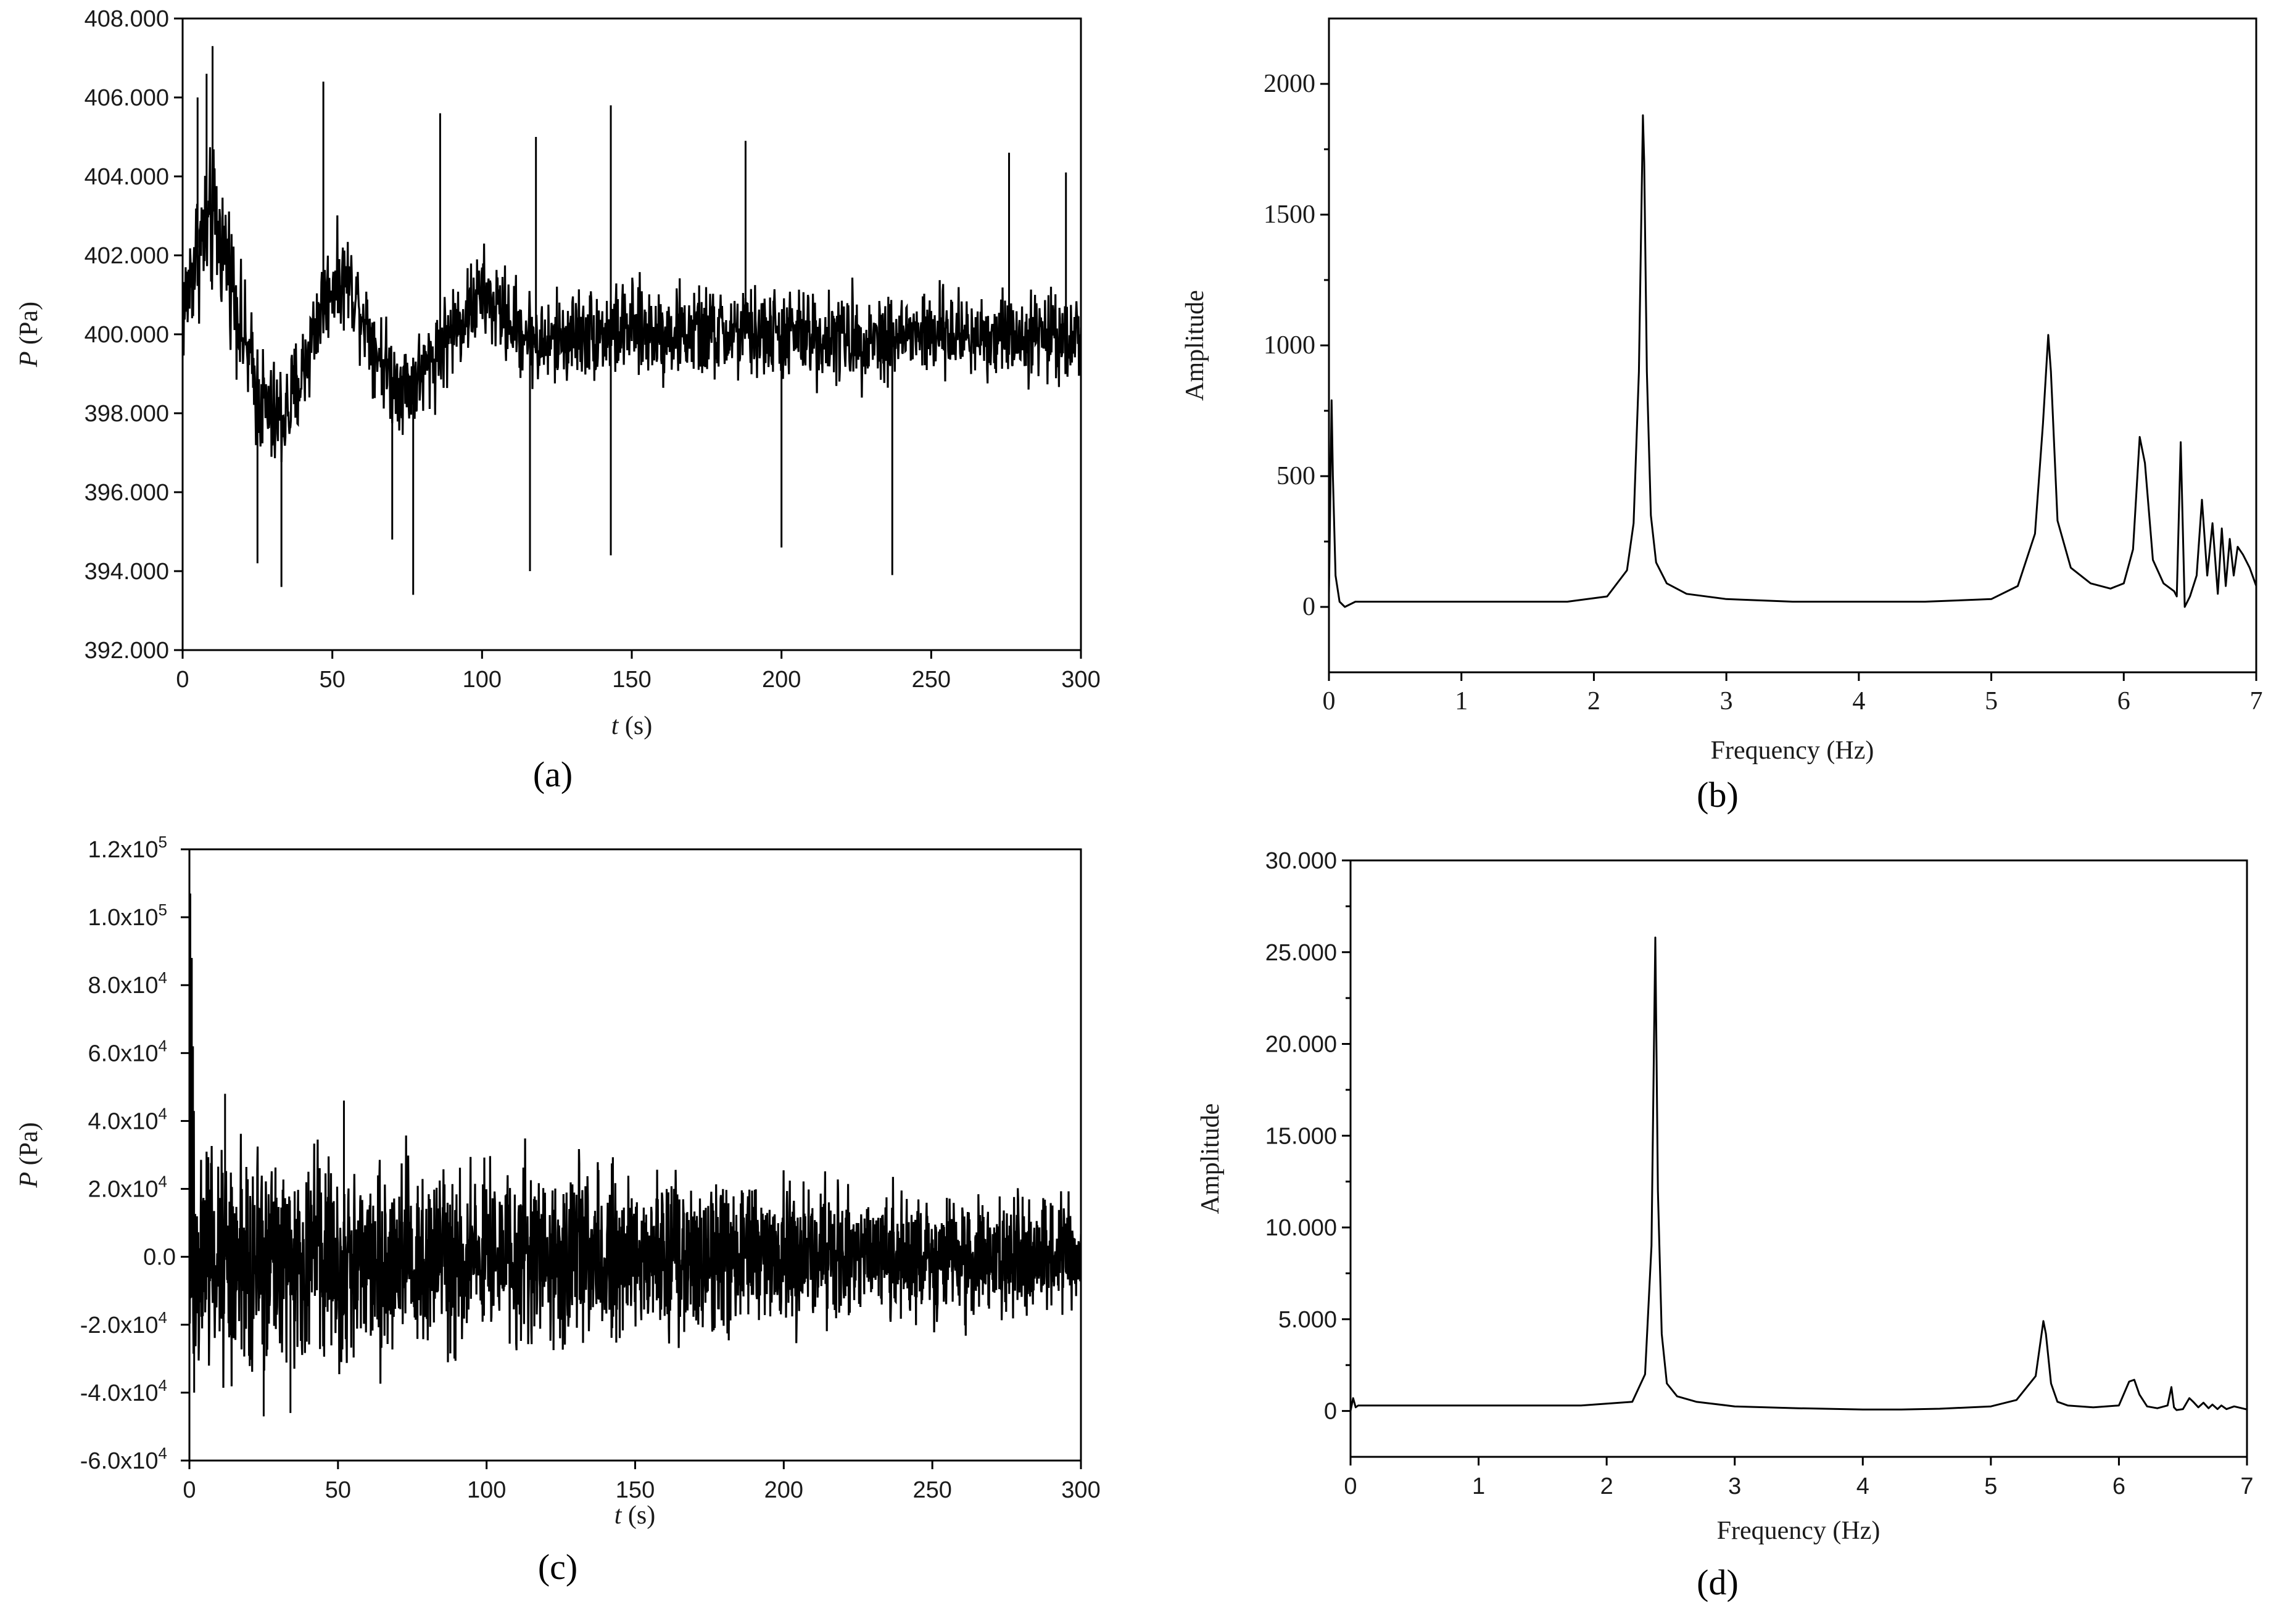 The width and height of the screenshot is (2284, 1624). Describe the element at coordinates (127, 1119) in the screenshot. I see `y-tick-label: 4.0x10⁴` at that location.